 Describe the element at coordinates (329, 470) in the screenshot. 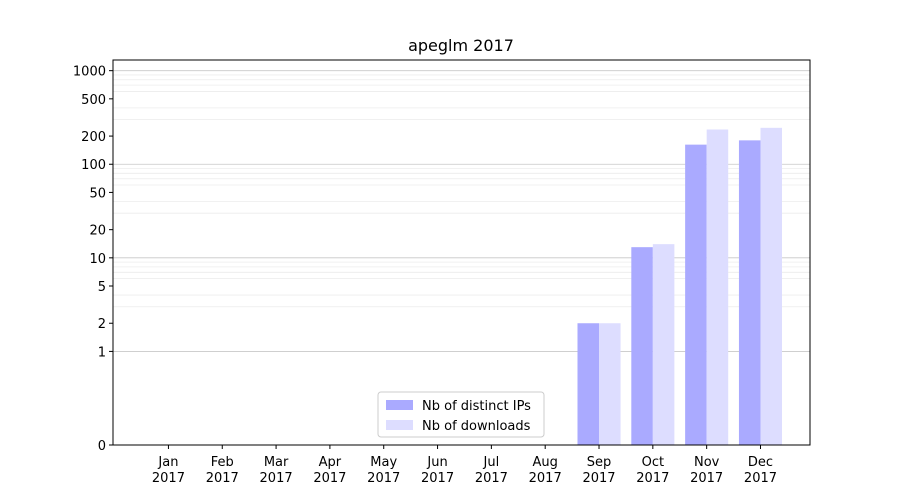

I see `x-tick-label: Apr 2017` at that location.